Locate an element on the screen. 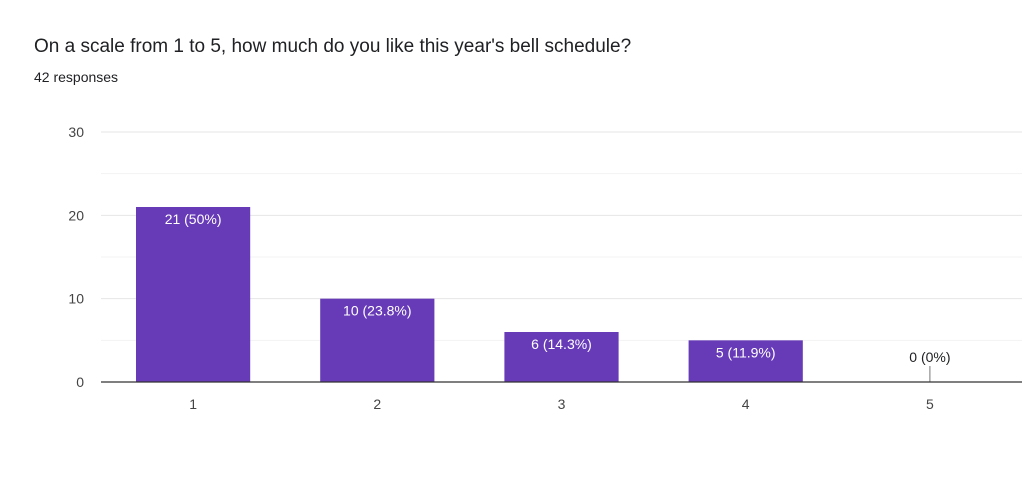 Image resolution: width=1024 pixels, height=487 pixels. data-label: 0 (0%) is located at coordinates (929, 357).